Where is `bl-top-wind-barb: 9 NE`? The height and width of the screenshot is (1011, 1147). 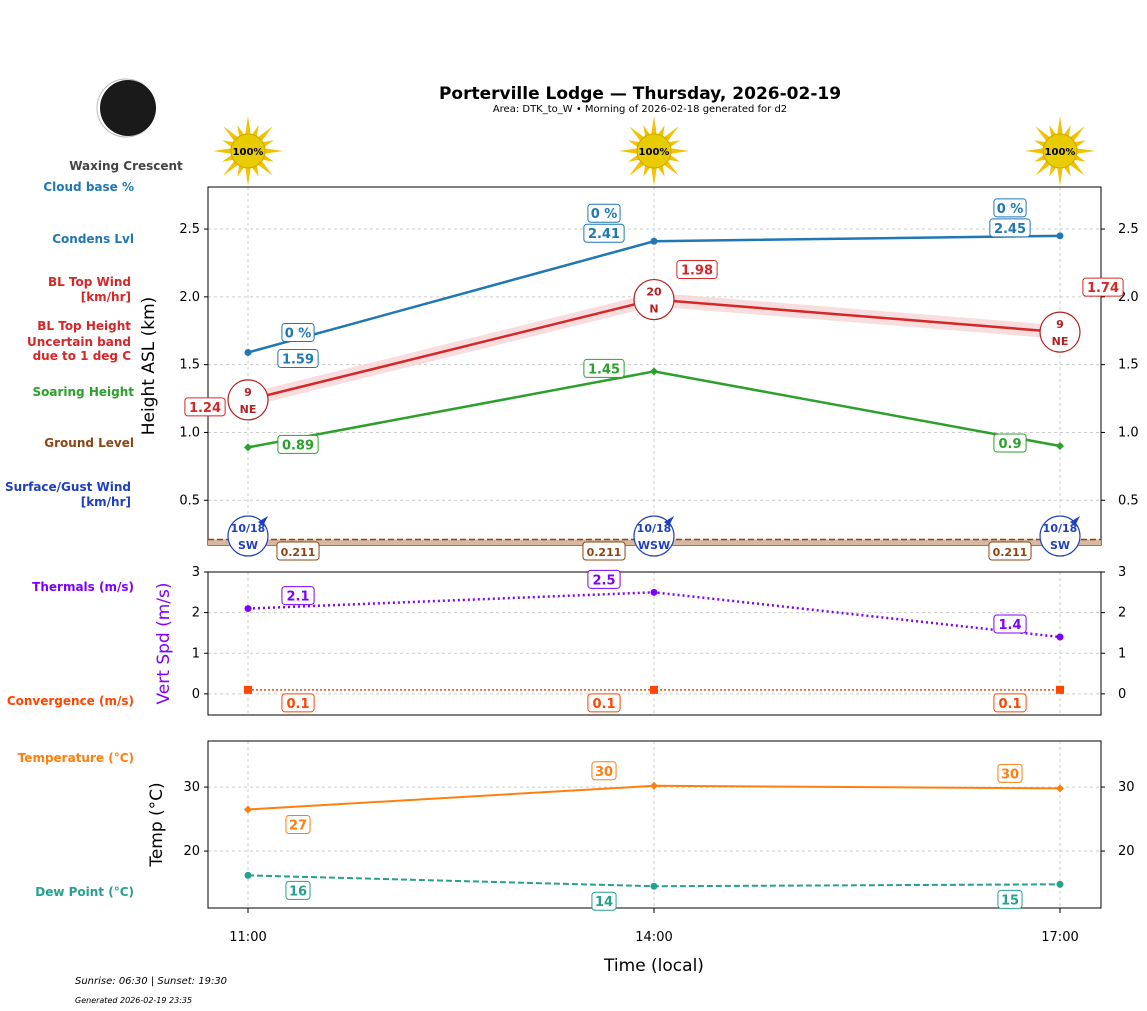
bl-top-wind-barb: 9 NE is located at coordinates (248, 400).